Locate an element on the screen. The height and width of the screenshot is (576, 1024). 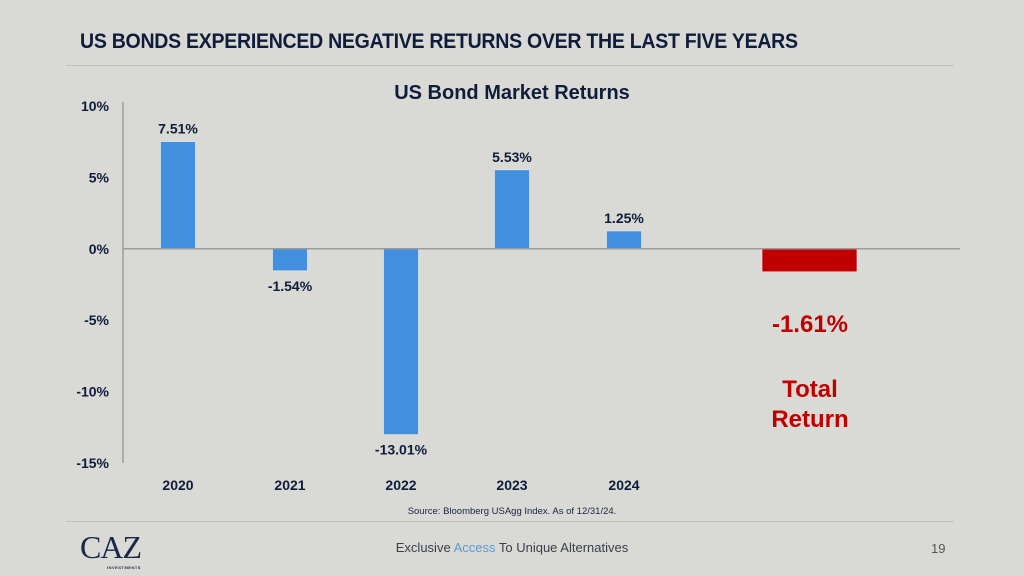
tagline-pre: Exclusive is located at coordinates (424, 547).